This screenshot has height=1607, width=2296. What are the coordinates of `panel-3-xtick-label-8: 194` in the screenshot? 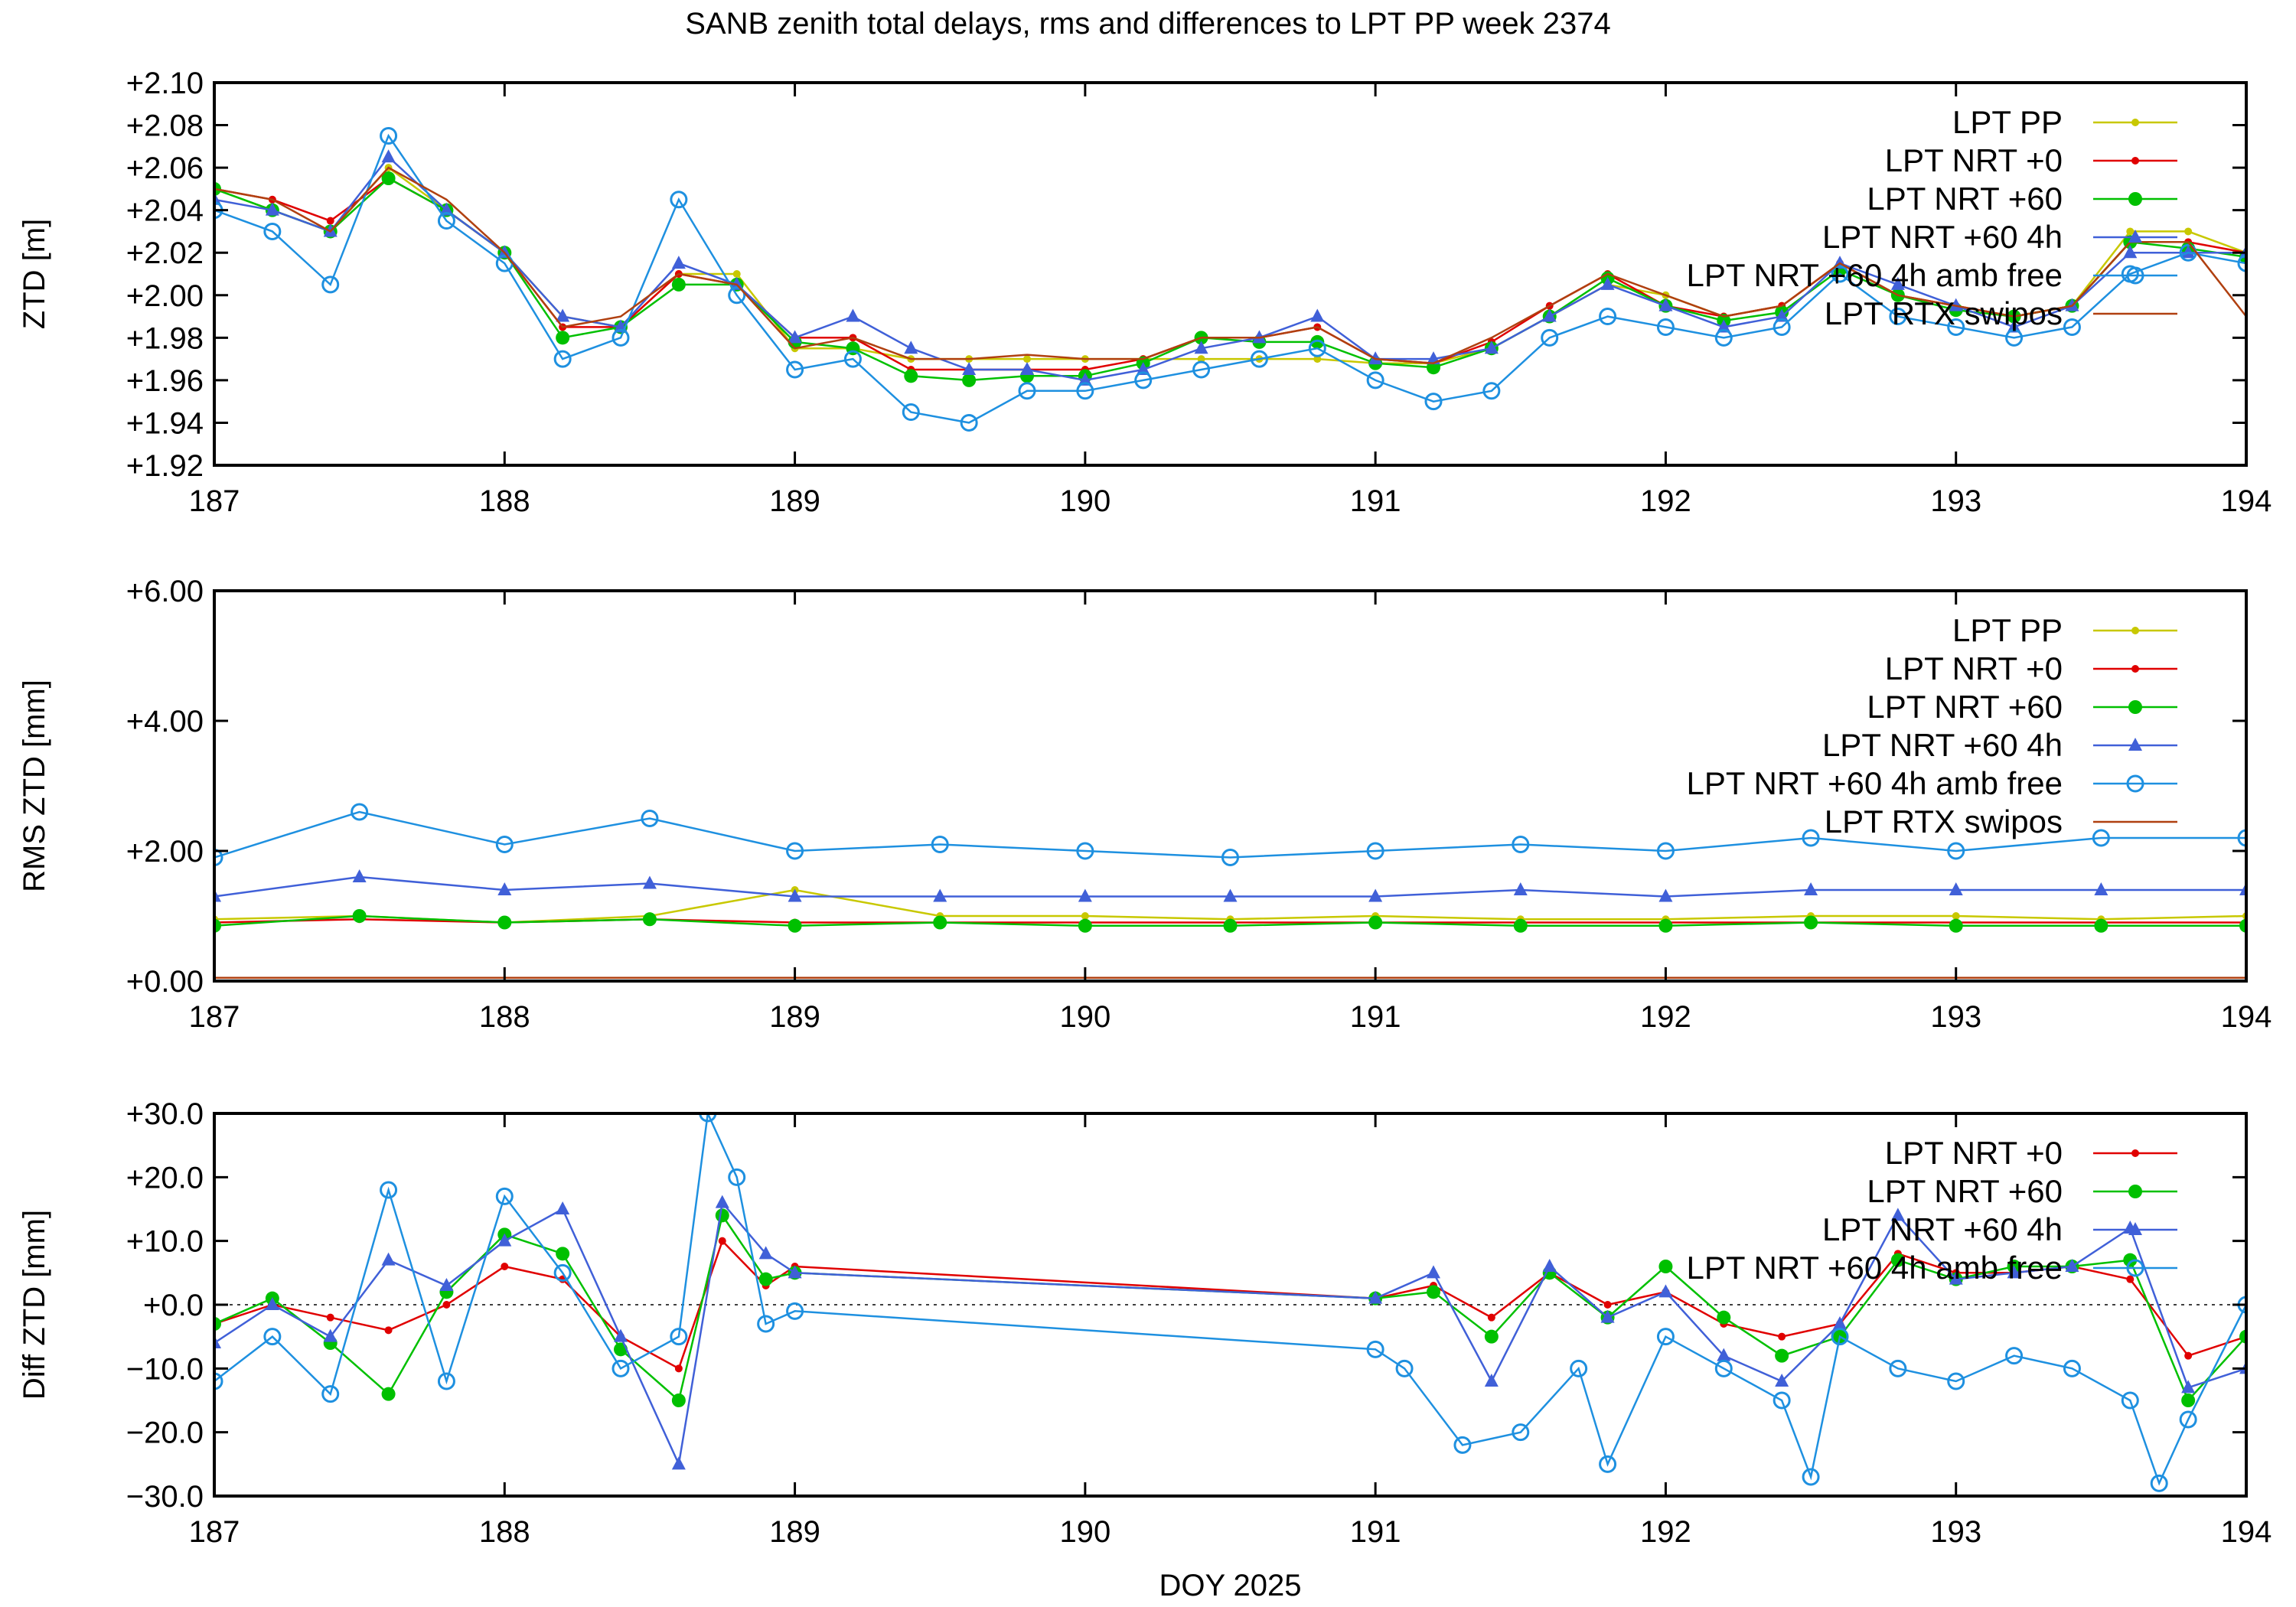 It's located at (2246, 1532).